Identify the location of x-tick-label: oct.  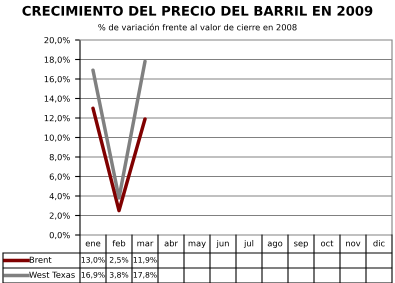
(327, 243).